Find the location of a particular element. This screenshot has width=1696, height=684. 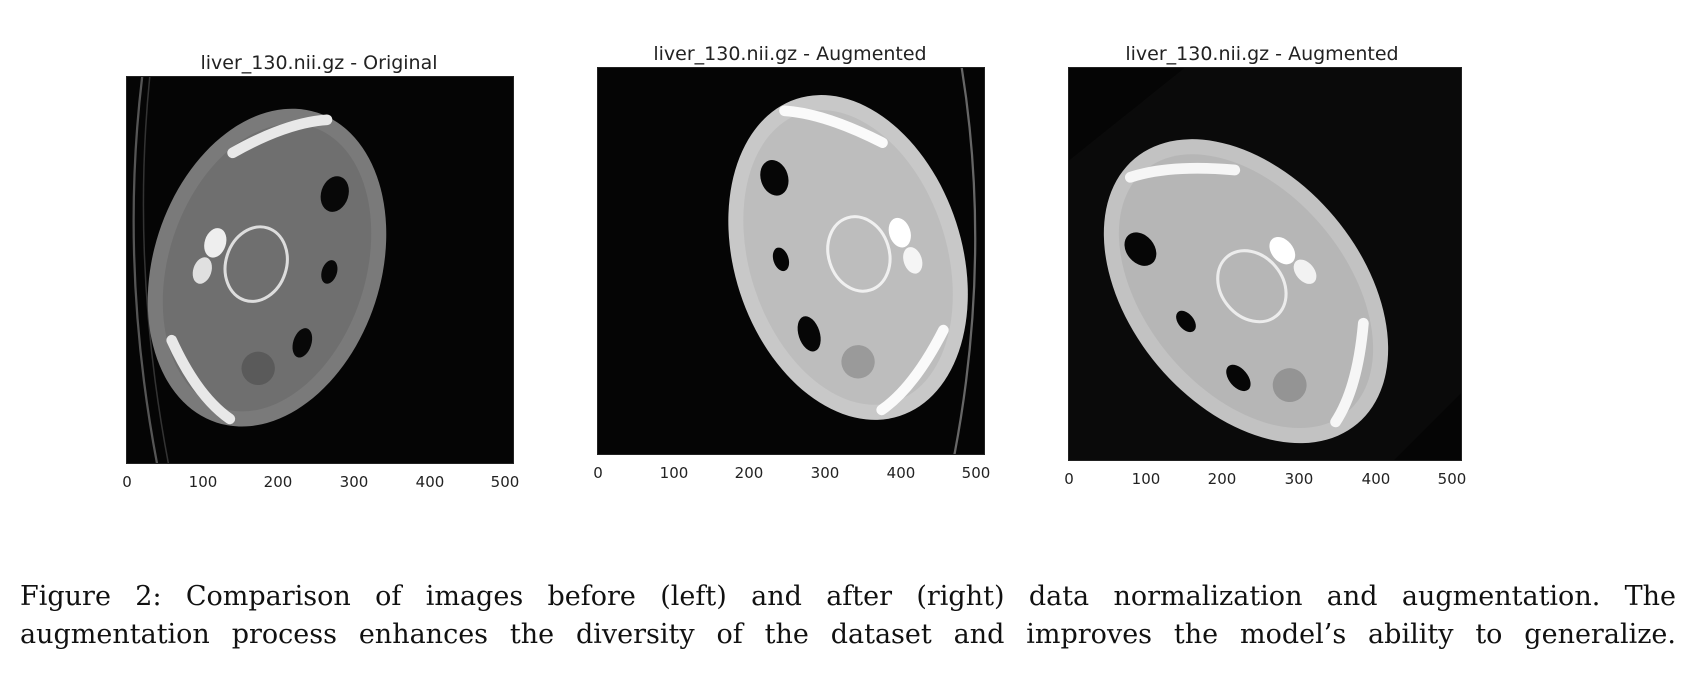

panel-title: liver_130.nii.gz - Original is located at coordinates (319, 63).